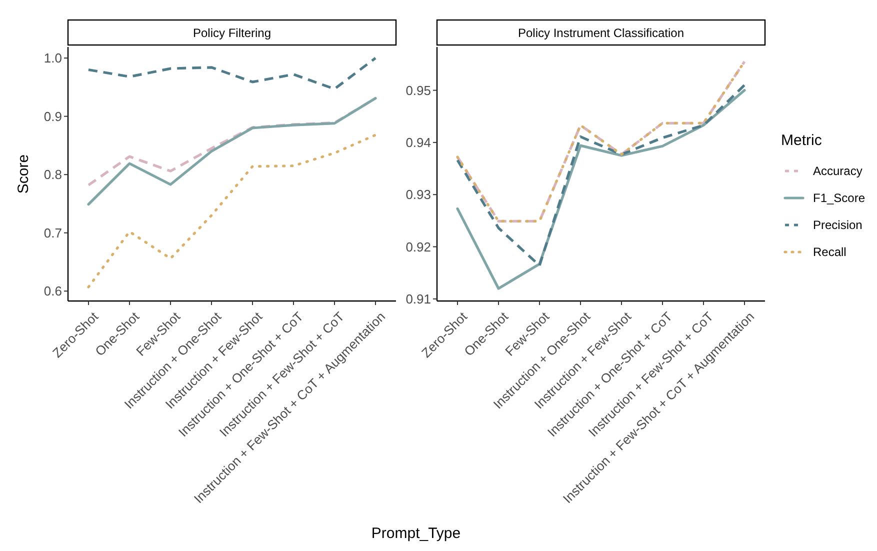  What do you see at coordinates (53, 291) in the screenshot?
I see `y-tick-label: 0.6` at bounding box center [53, 291].